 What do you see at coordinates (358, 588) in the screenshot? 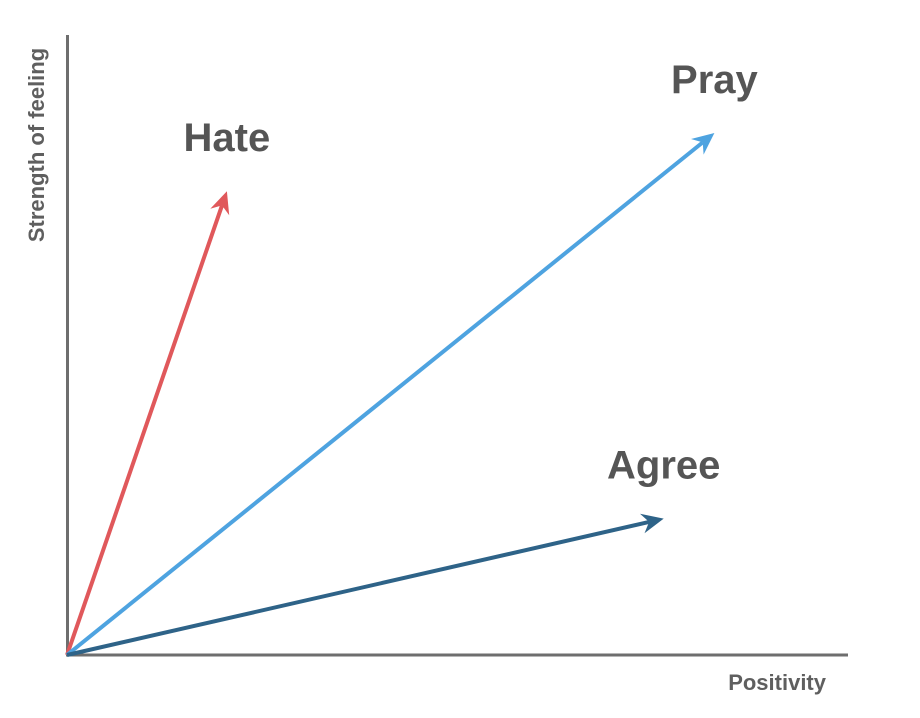
I see `vector-agree-line` at bounding box center [358, 588].